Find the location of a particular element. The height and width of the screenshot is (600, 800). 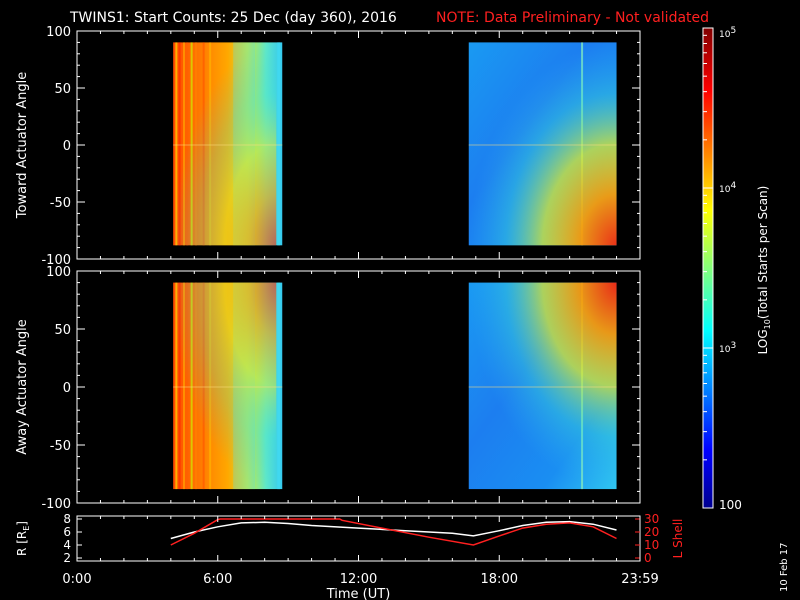

l-shell-line is located at coordinates (393, 532).